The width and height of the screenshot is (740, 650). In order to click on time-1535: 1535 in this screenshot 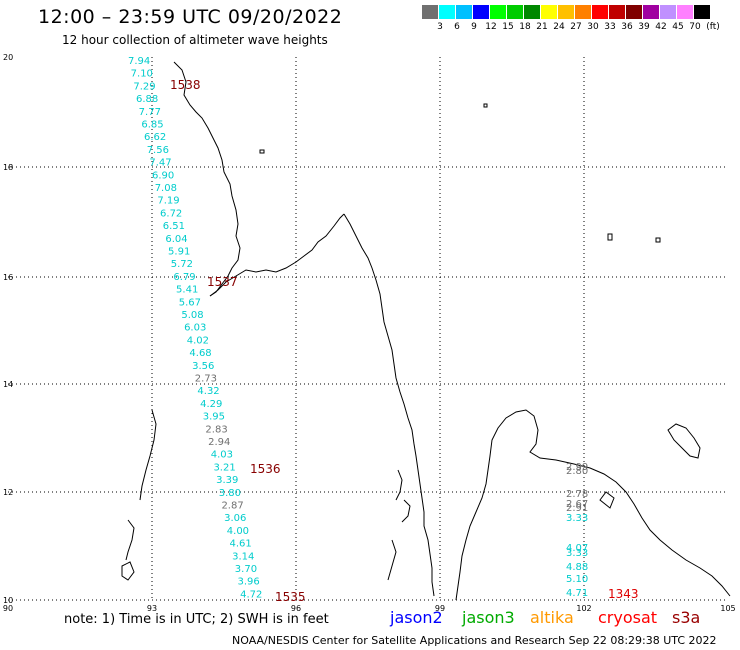, I will do `click(290, 597)`.